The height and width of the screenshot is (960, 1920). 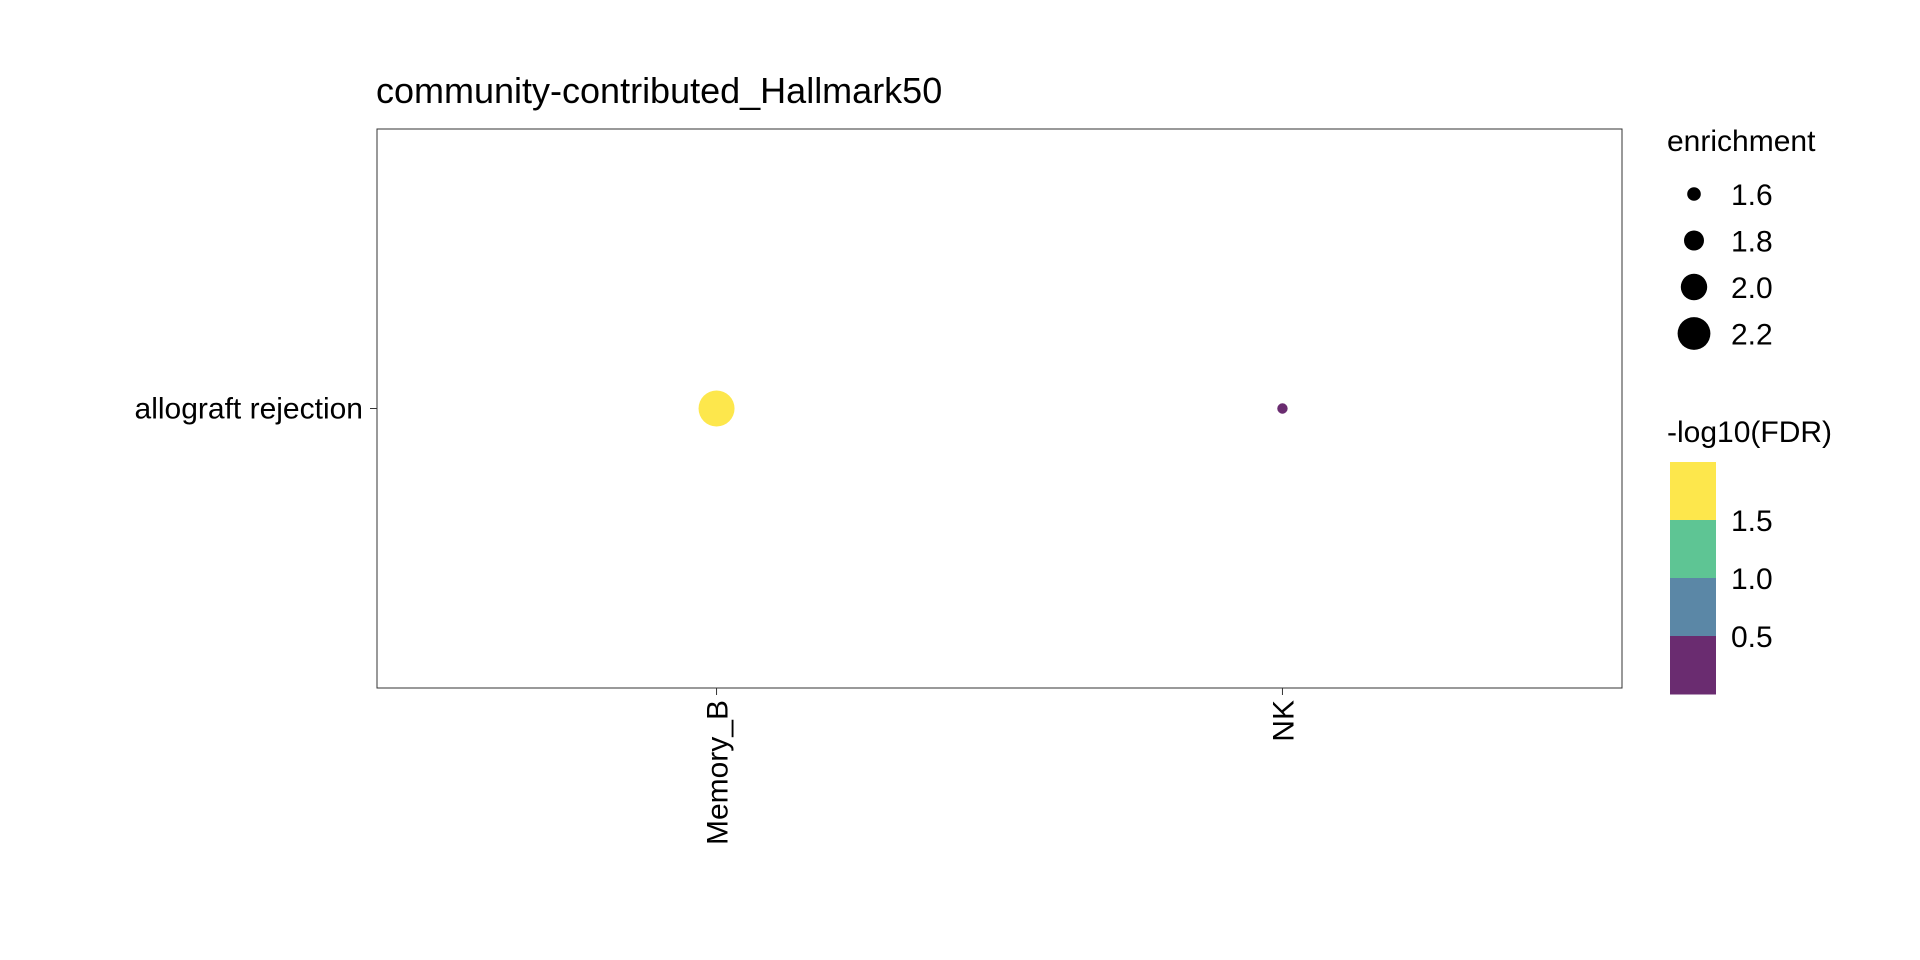 What do you see at coordinates (1752, 242) in the screenshot?
I see `size-legend-label: 1.8` at bounding box center [1752, 242].